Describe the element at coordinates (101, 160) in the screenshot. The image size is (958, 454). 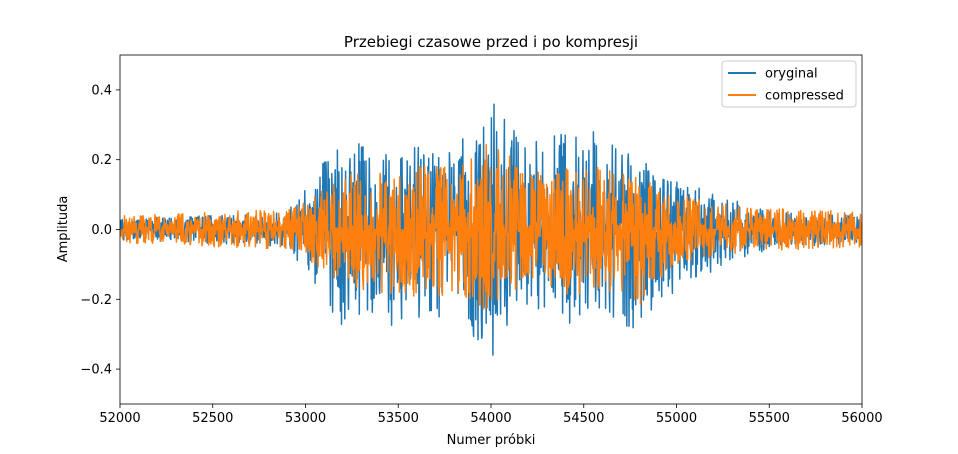
I see `y-tick-label: 0.2` at that location.